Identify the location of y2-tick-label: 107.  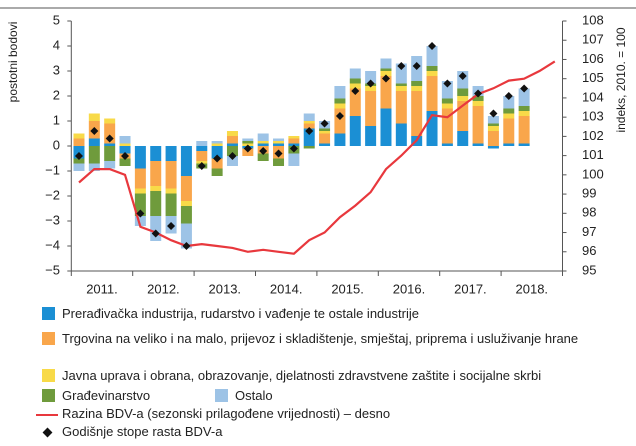
(593, 39).